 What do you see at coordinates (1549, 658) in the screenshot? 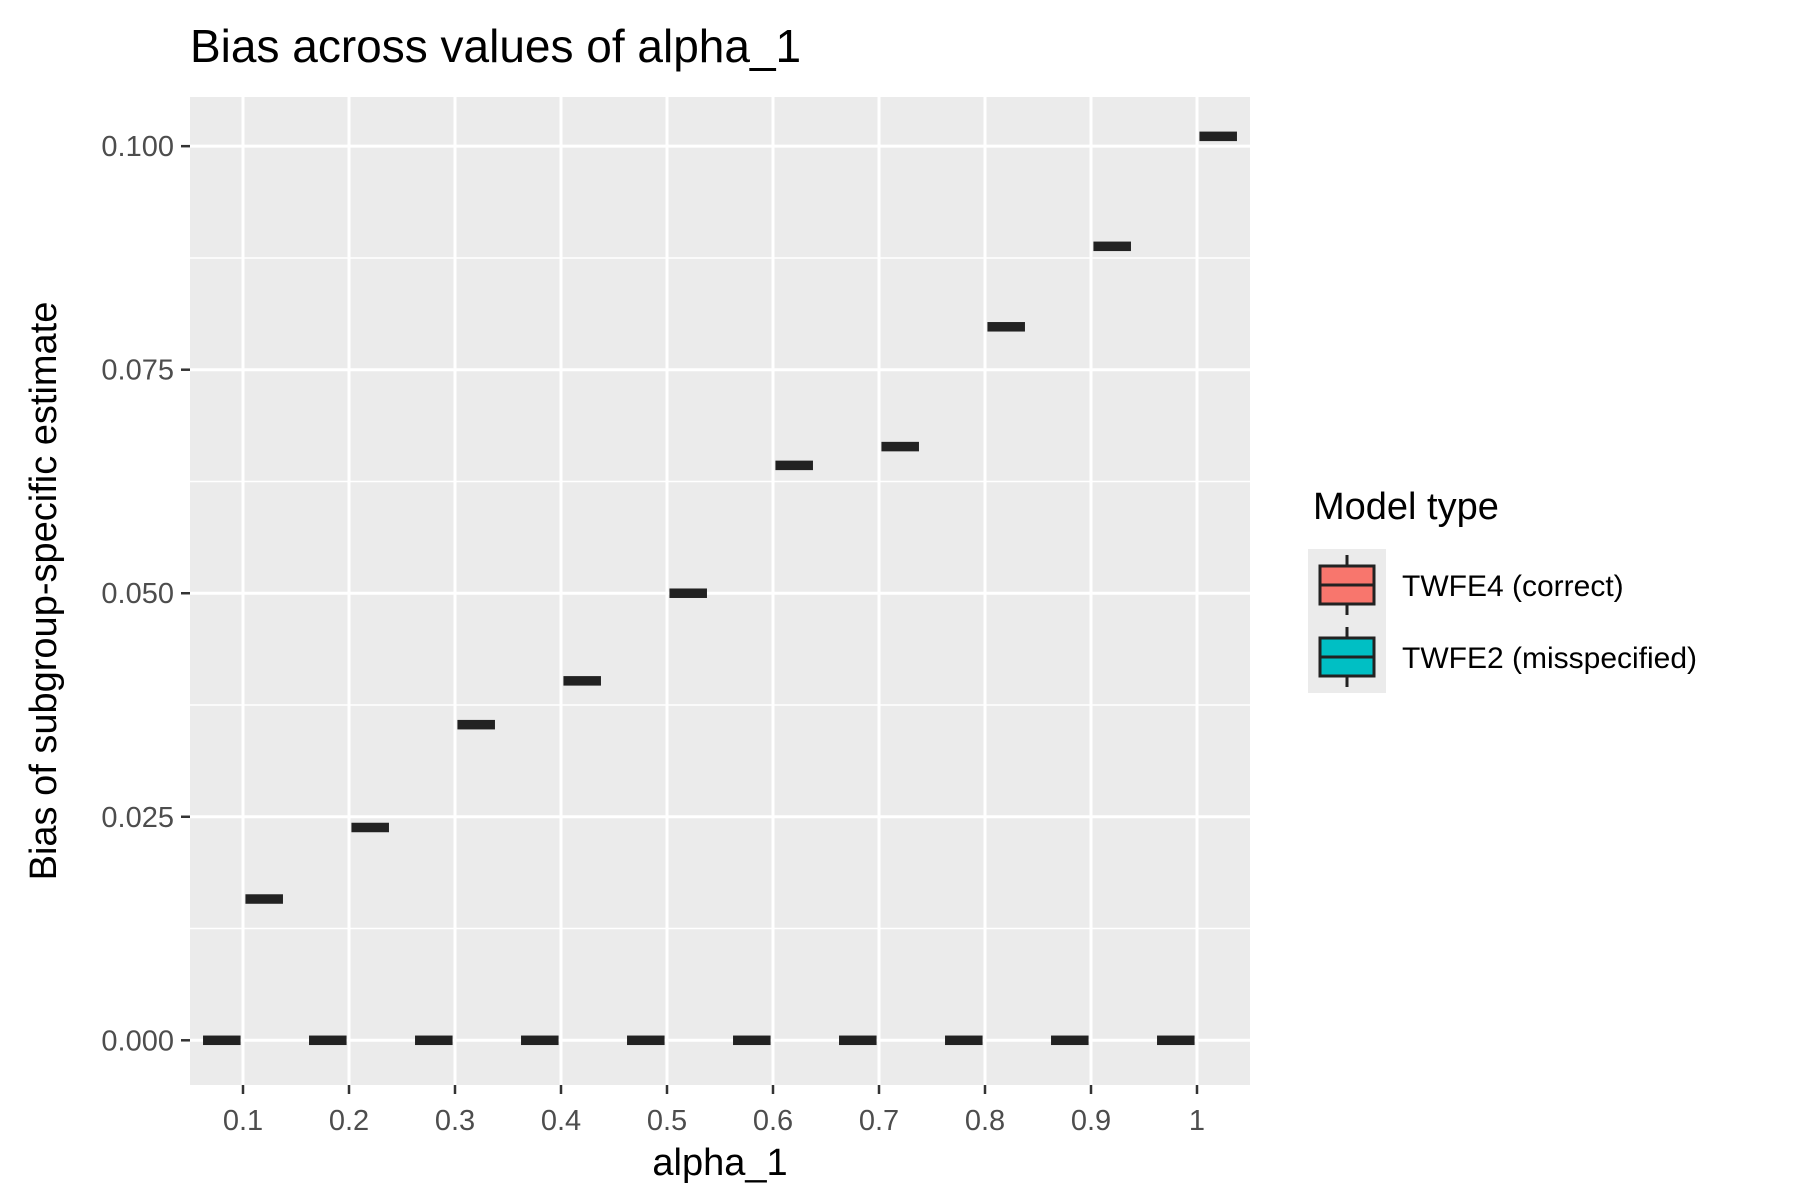
I see `legend-label-twfe2: TWFE2 (misspecified)` at bounding box center [1549, 658].